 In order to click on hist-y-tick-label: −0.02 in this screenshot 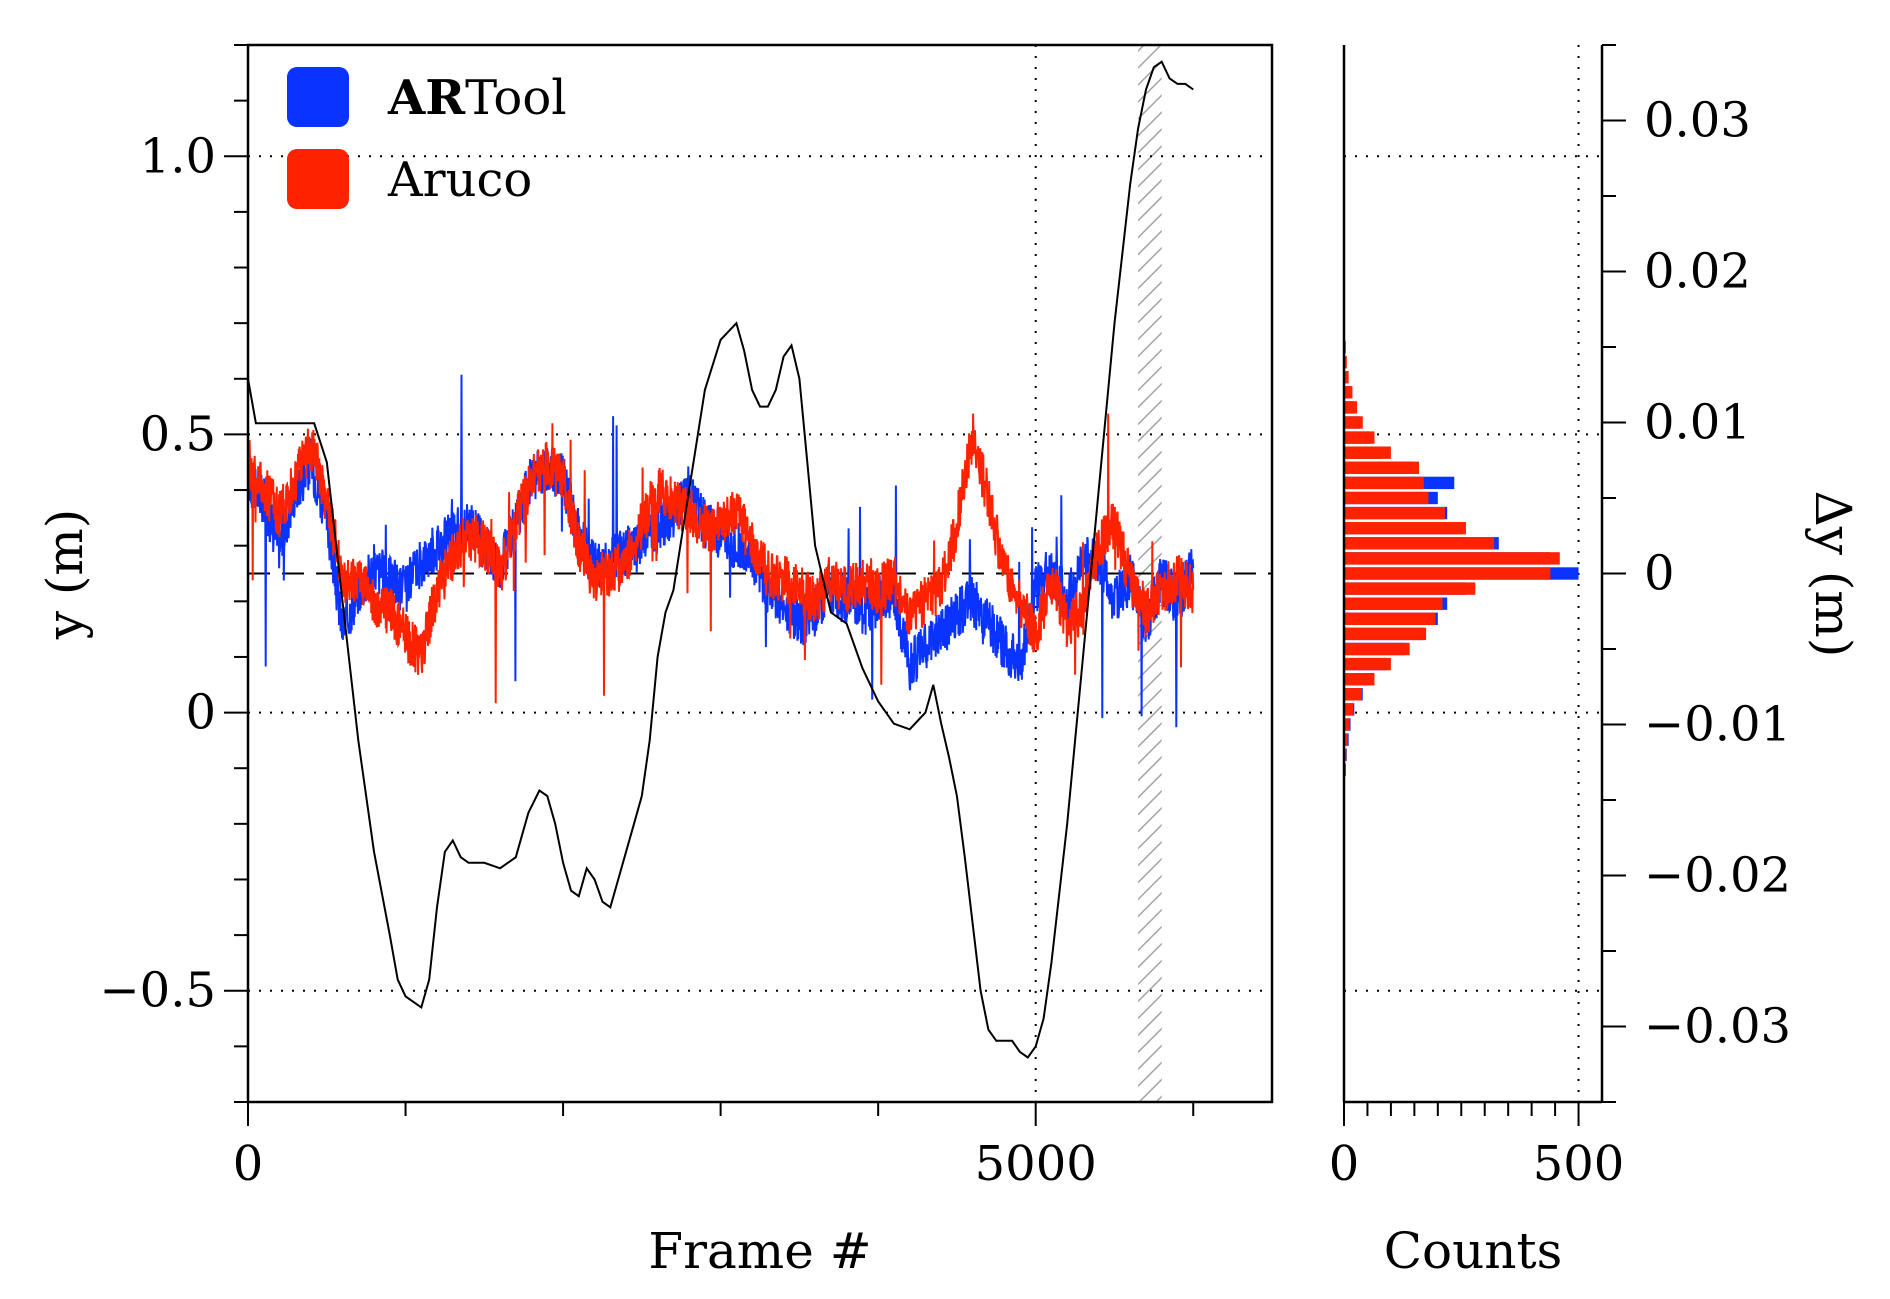, I will do `click(1717, 876)`.